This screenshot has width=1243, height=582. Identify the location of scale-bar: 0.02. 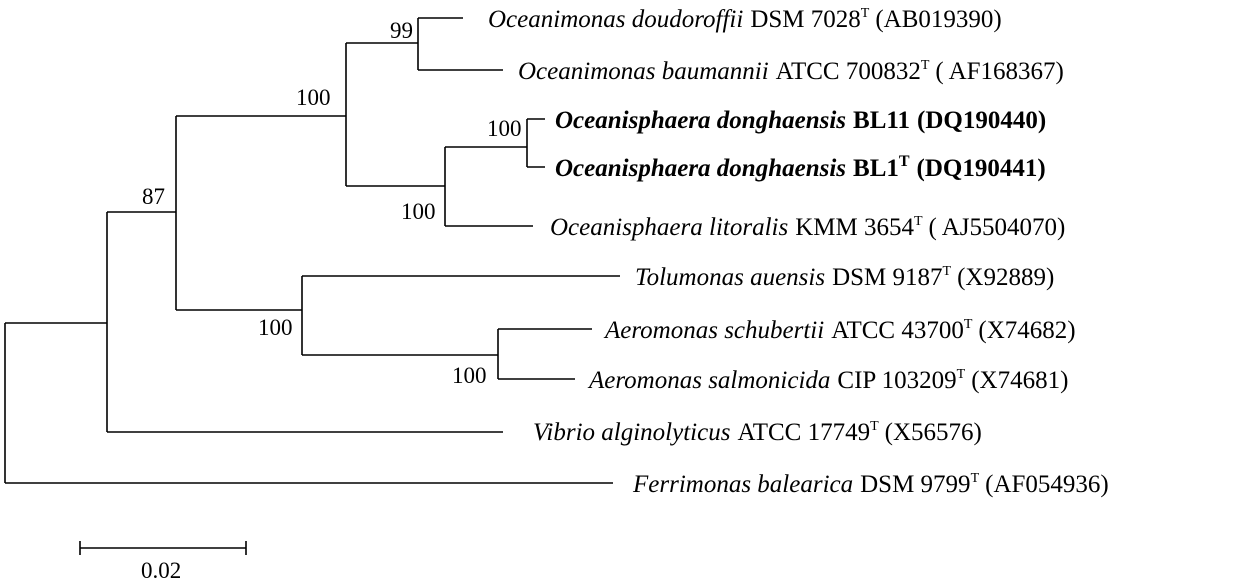
(163, 561).